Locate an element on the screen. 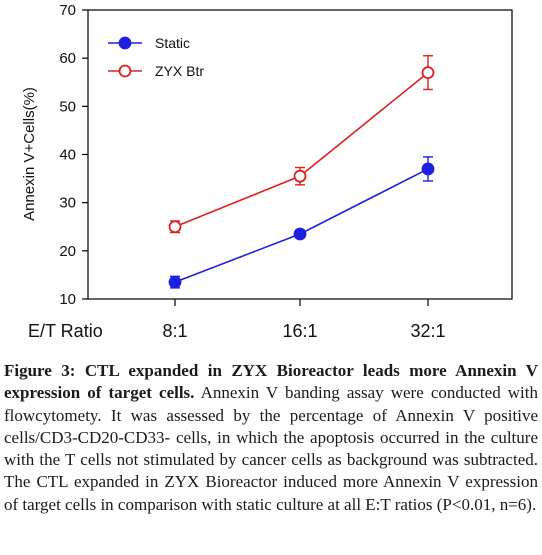 Image resolution: width=542 pixels, height=555 pixels. y-tick-label: 50 is located at coordinates (67, 106).